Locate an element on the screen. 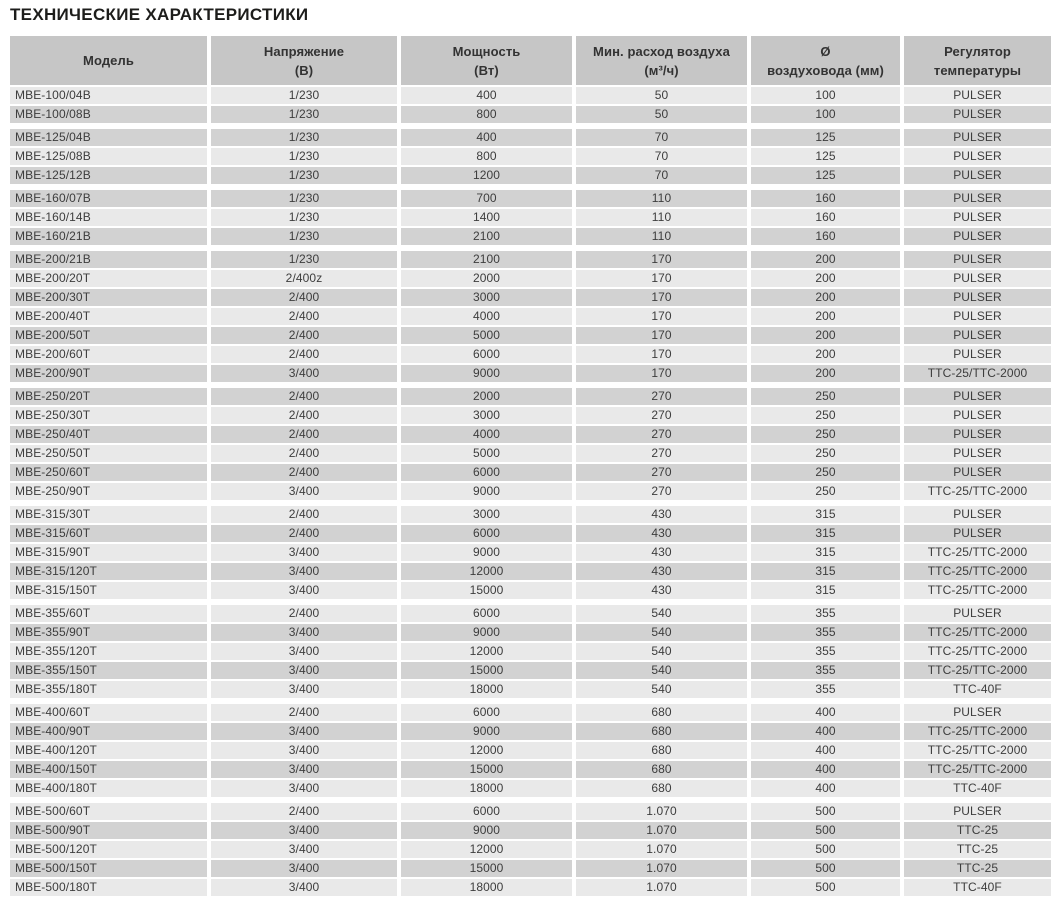 The height and width of the screenshot is (923, 1061). cell-model: MBE-200/90T is located at coordinates (108, 373).